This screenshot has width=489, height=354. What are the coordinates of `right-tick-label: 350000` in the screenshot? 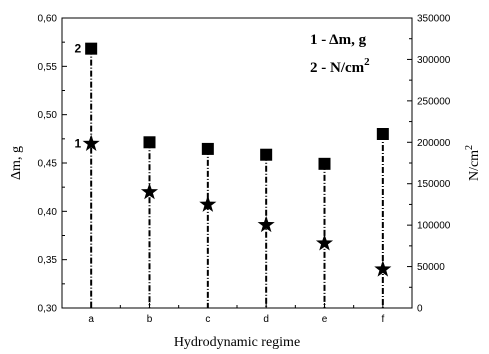 It's located at (434, 19).